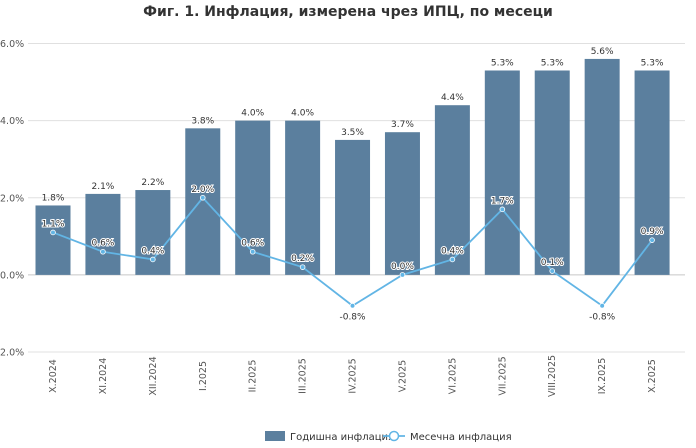 This screenshot has width=696, height=448. Describe the element at coordinates (303, 376) in the screenshot. I see `x-tick-label: III.2025` at that location.